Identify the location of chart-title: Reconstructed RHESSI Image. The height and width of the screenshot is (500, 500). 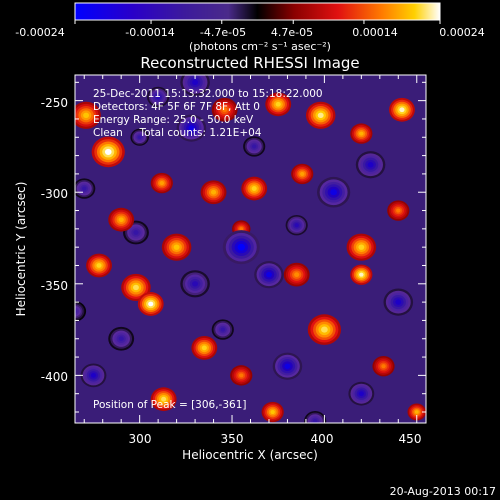
(249, 63).